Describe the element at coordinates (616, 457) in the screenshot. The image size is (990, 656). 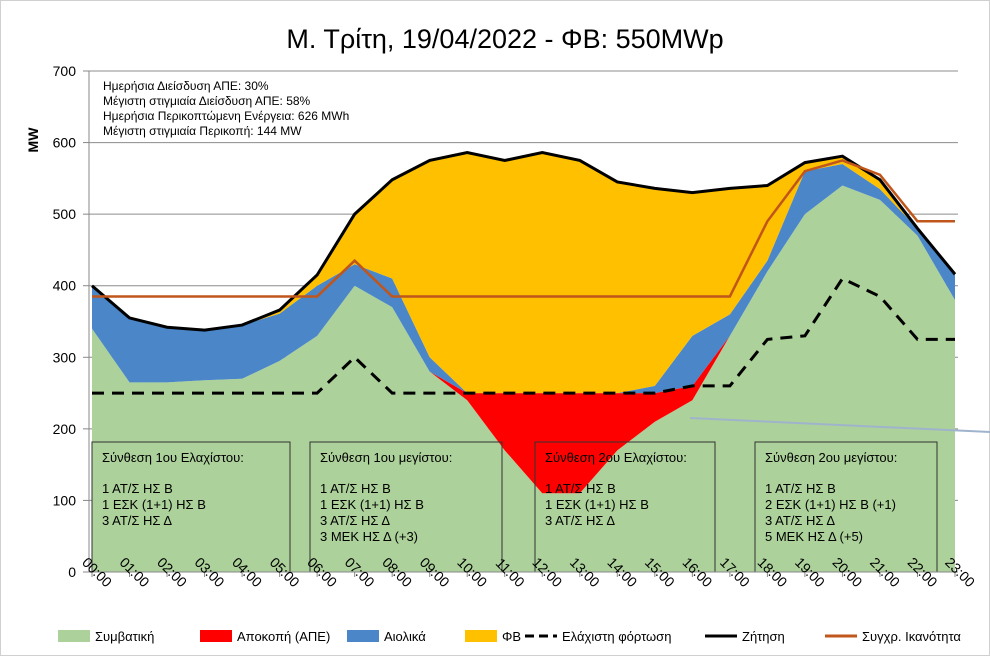
I see `box-title: Σύνθεση 2ου Ελαχίστου:` at that location.